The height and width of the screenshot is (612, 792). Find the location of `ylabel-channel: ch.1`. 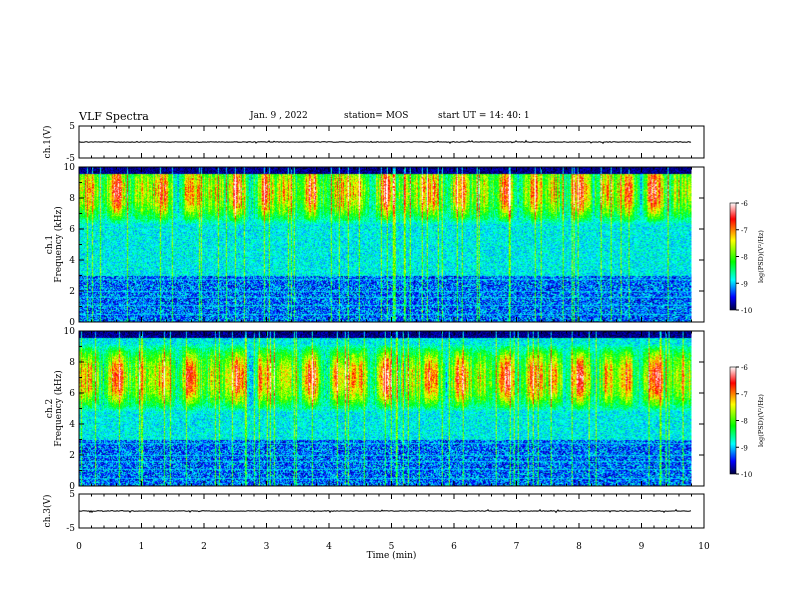

ylabel-channel: ch.1 is located at coordinates (50, 244).